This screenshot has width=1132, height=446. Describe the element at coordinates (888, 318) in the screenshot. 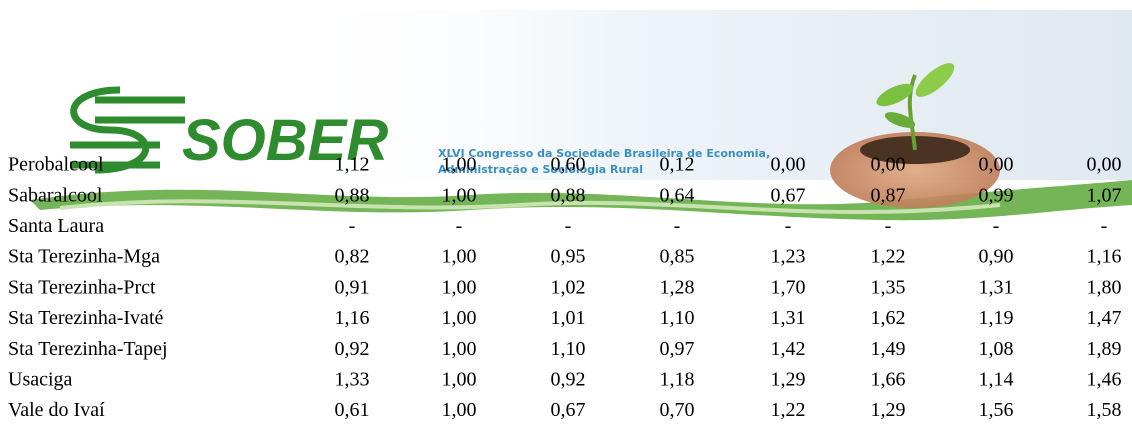

I see `cell-value: 1,62` at that location.